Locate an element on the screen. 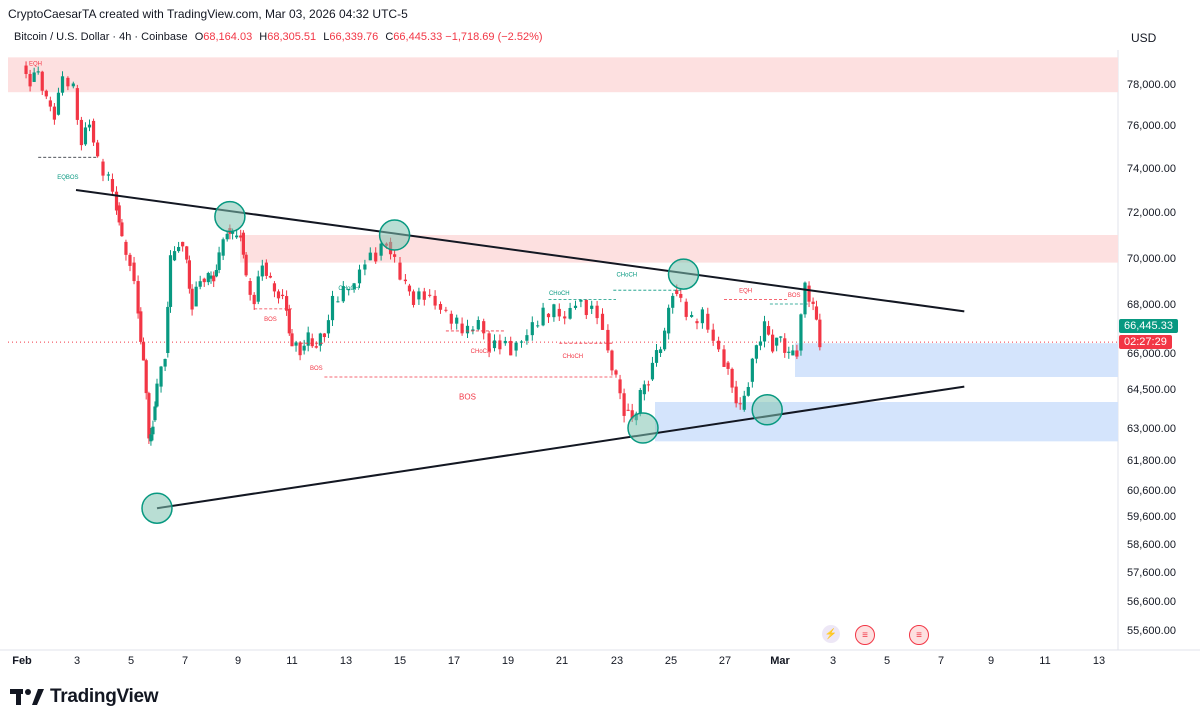 The width and height of the screenshot is (1200, 725). us-event-icon-2: ≡ is located at coordinates (919, 635).